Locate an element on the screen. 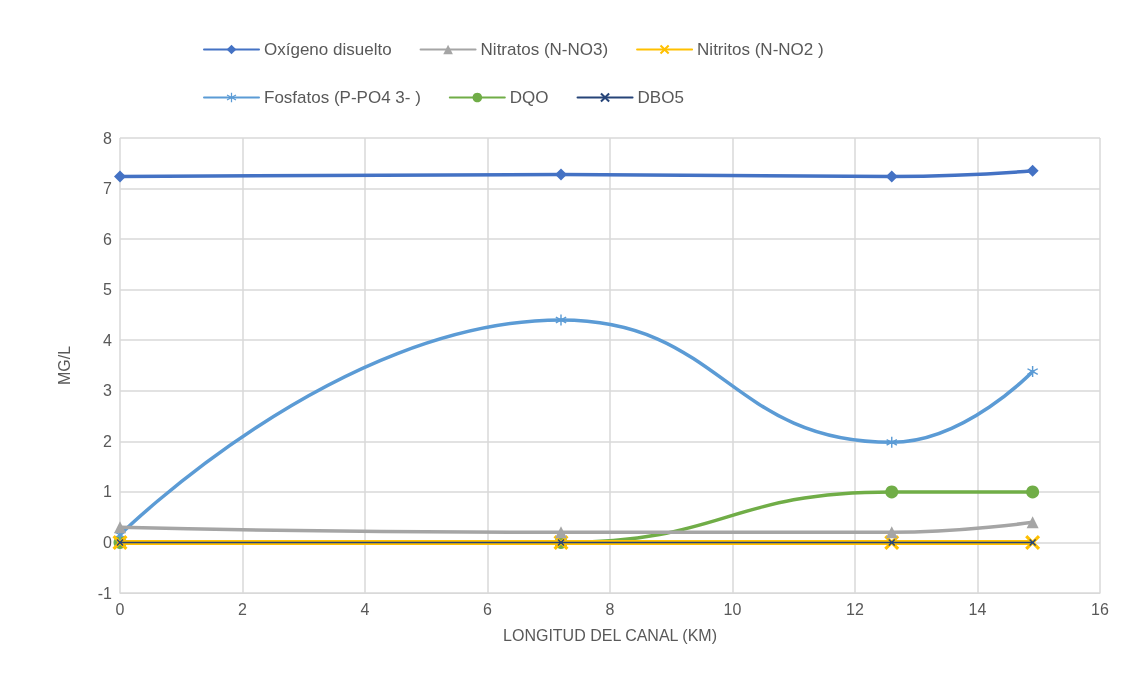 This screenshot has height=681, width=1136. y-axis-title: MG/L is located at coordinates (64, 365).